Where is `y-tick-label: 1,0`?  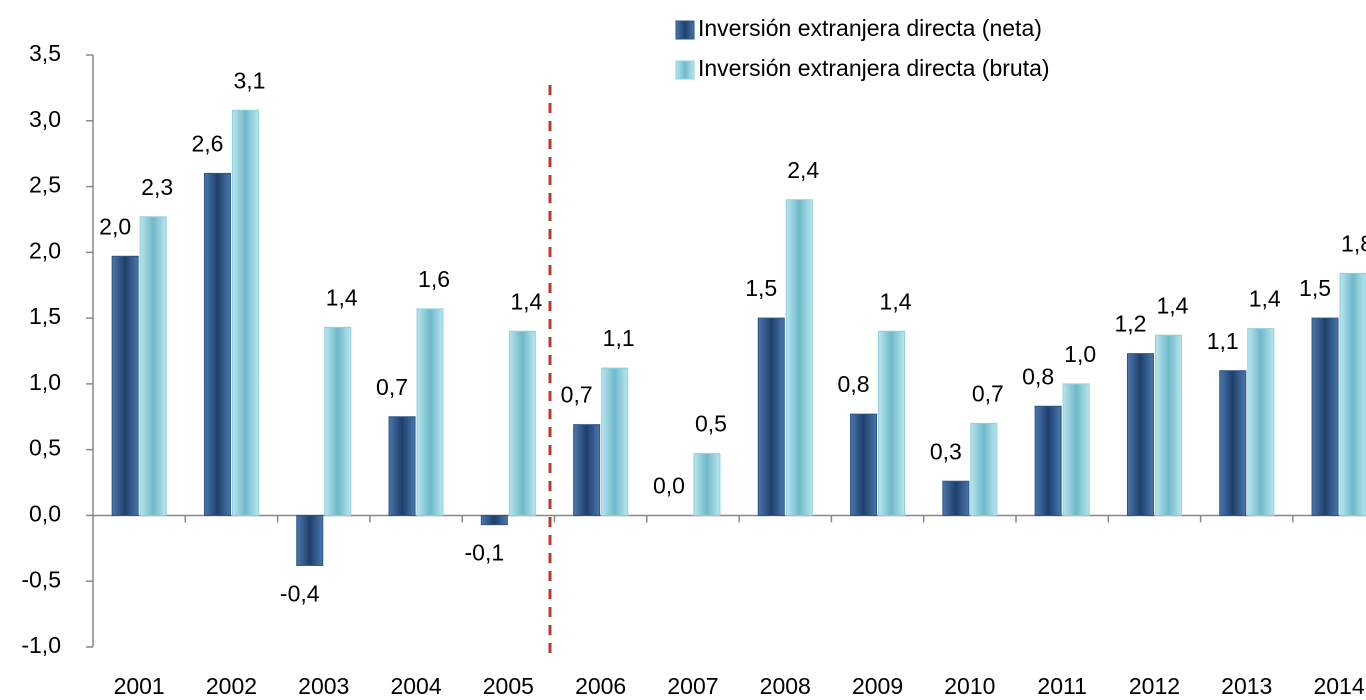
y-tick-label: 1,0 is located at coordinates (45, 382).